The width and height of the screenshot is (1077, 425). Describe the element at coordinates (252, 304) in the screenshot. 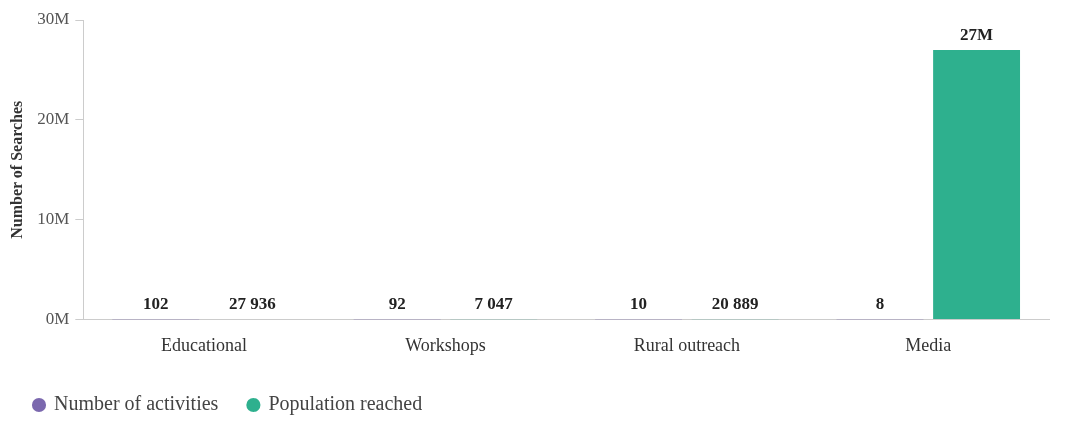

I see `data-label: 27 936` at that location.